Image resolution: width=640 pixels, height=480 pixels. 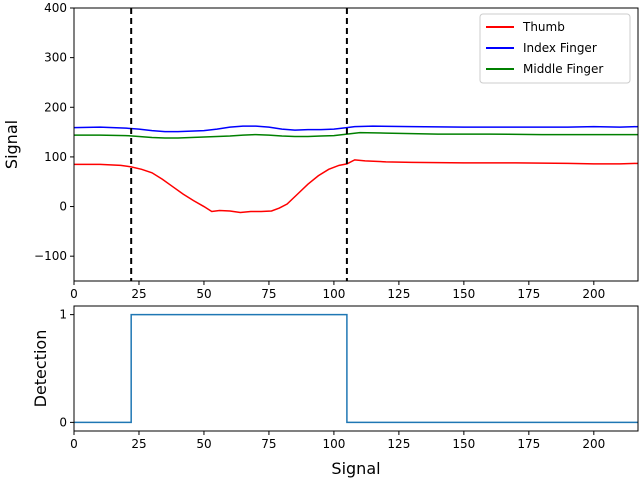 I want to click on legend-label-middle-finger: Middle Finger, so click(x=563, y=69).